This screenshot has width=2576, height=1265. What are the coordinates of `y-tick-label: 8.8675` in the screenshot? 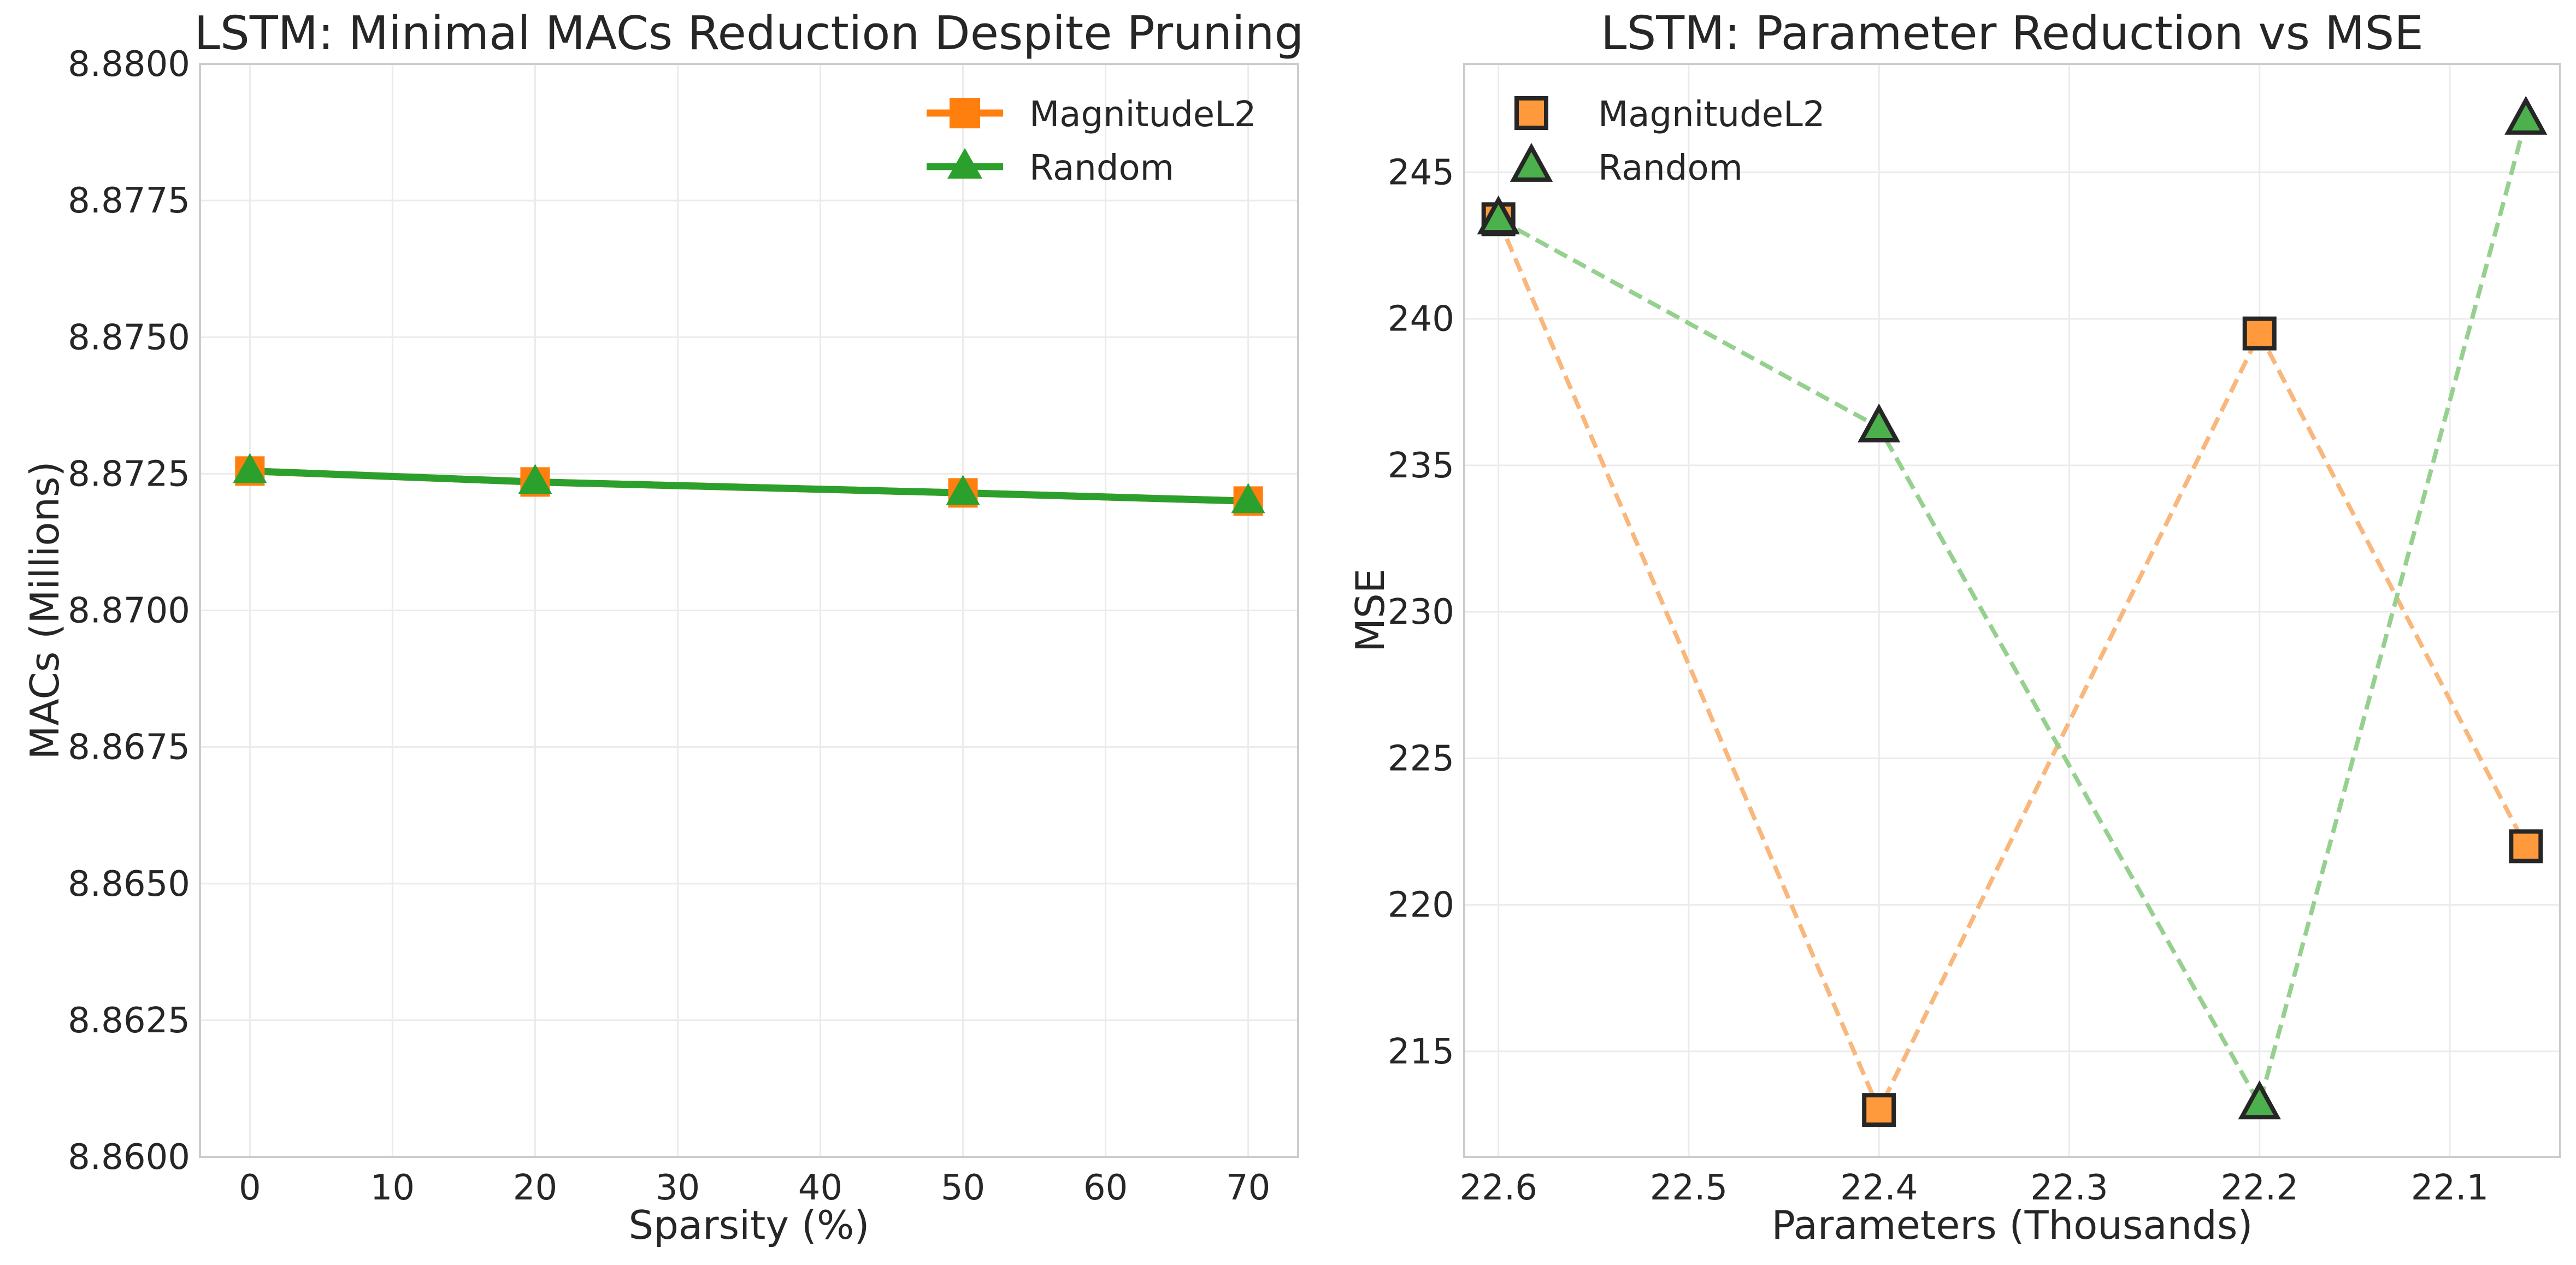 It's located at (129, 748).